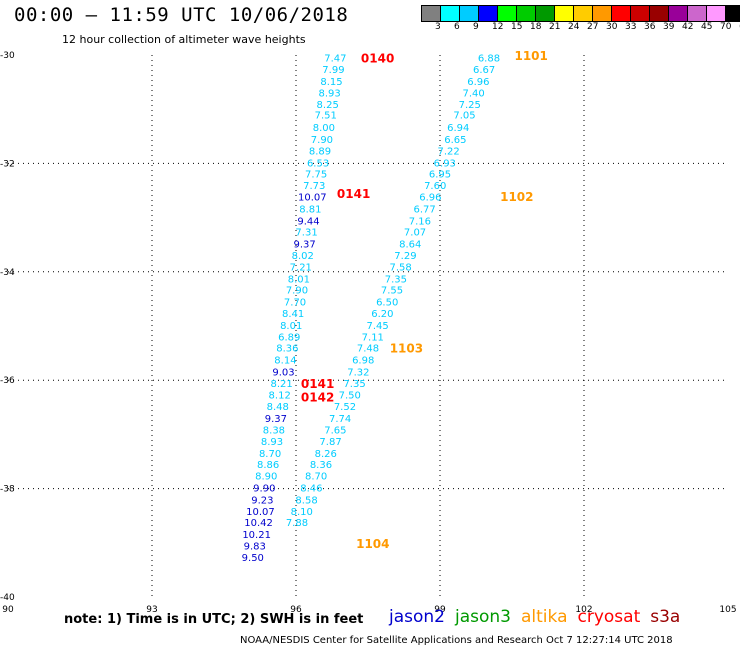 The height and width of the screenshot is (650, 740). What do you see at coordinates (425, 209) in the screenshot?
I see `swh-value: 6.77` at bounding box center [425, 209].